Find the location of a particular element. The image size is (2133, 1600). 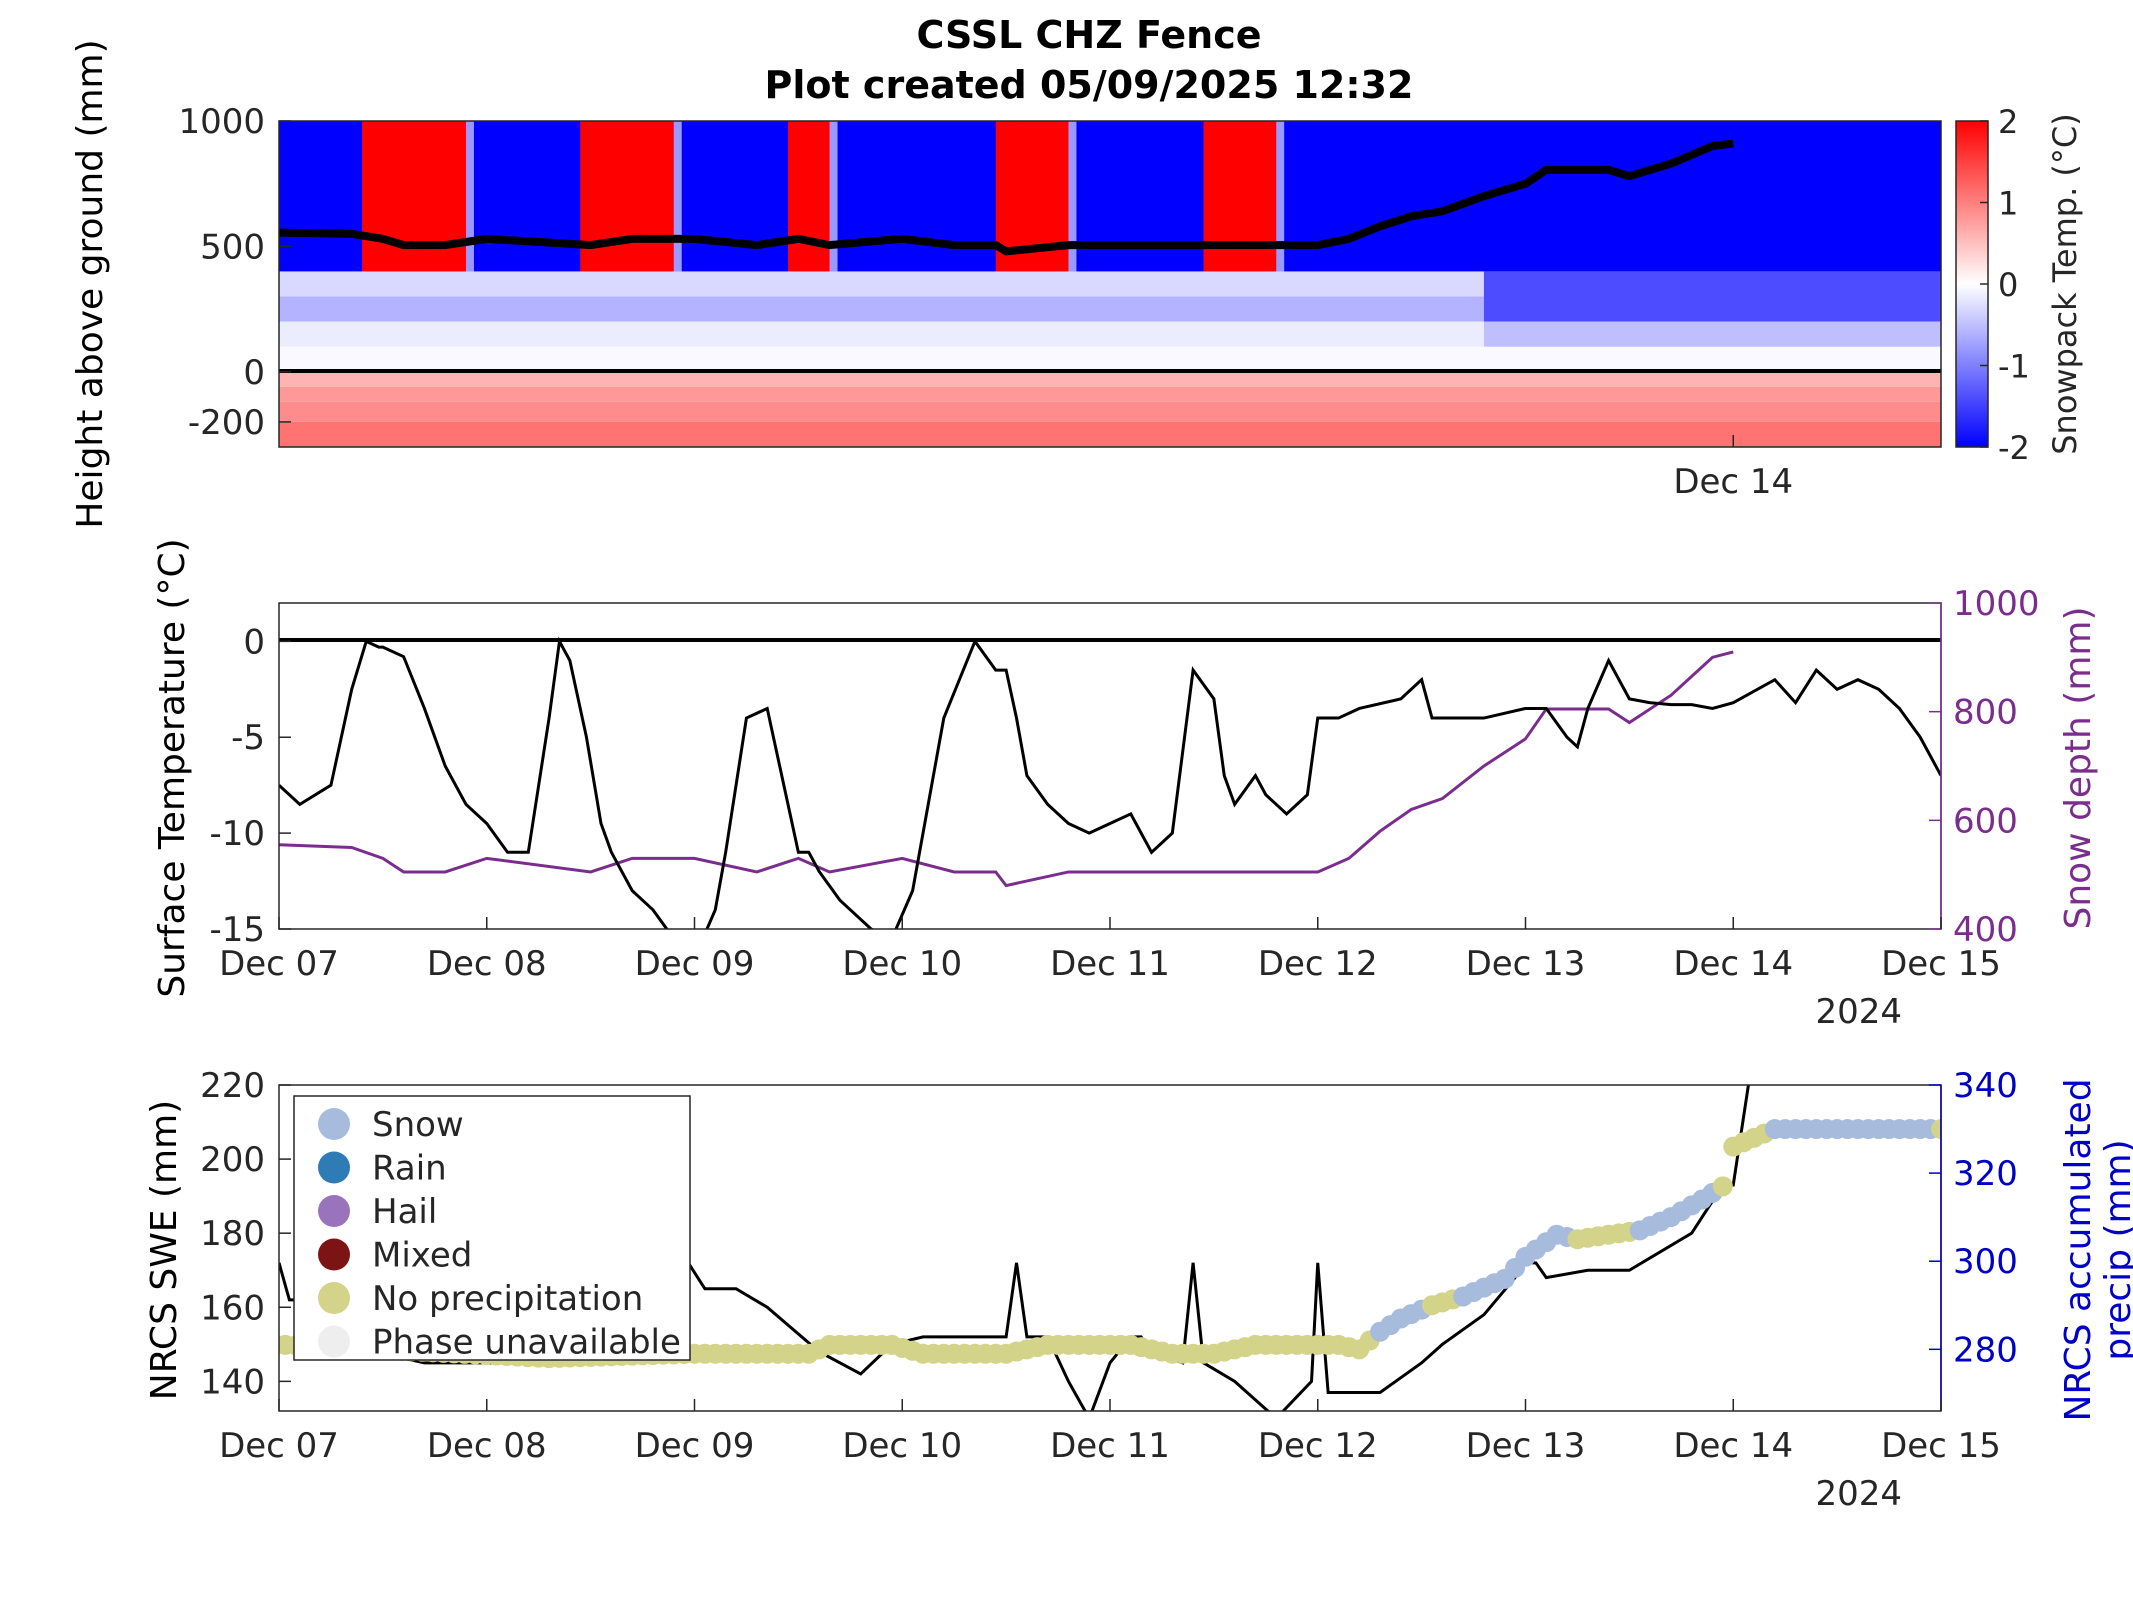

heatmap-x-ticks: Dec 14 is located at coordinates (1733, 468).